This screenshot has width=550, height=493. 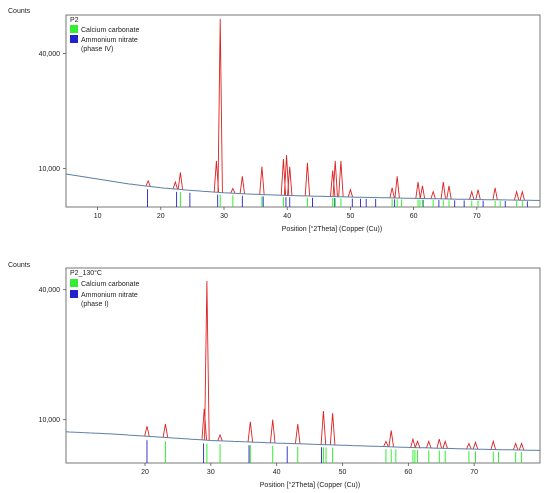 What do you see at coordinates (303, 187) in the screenshot?
I see `background-line-top` at bounding box center [303, 187].